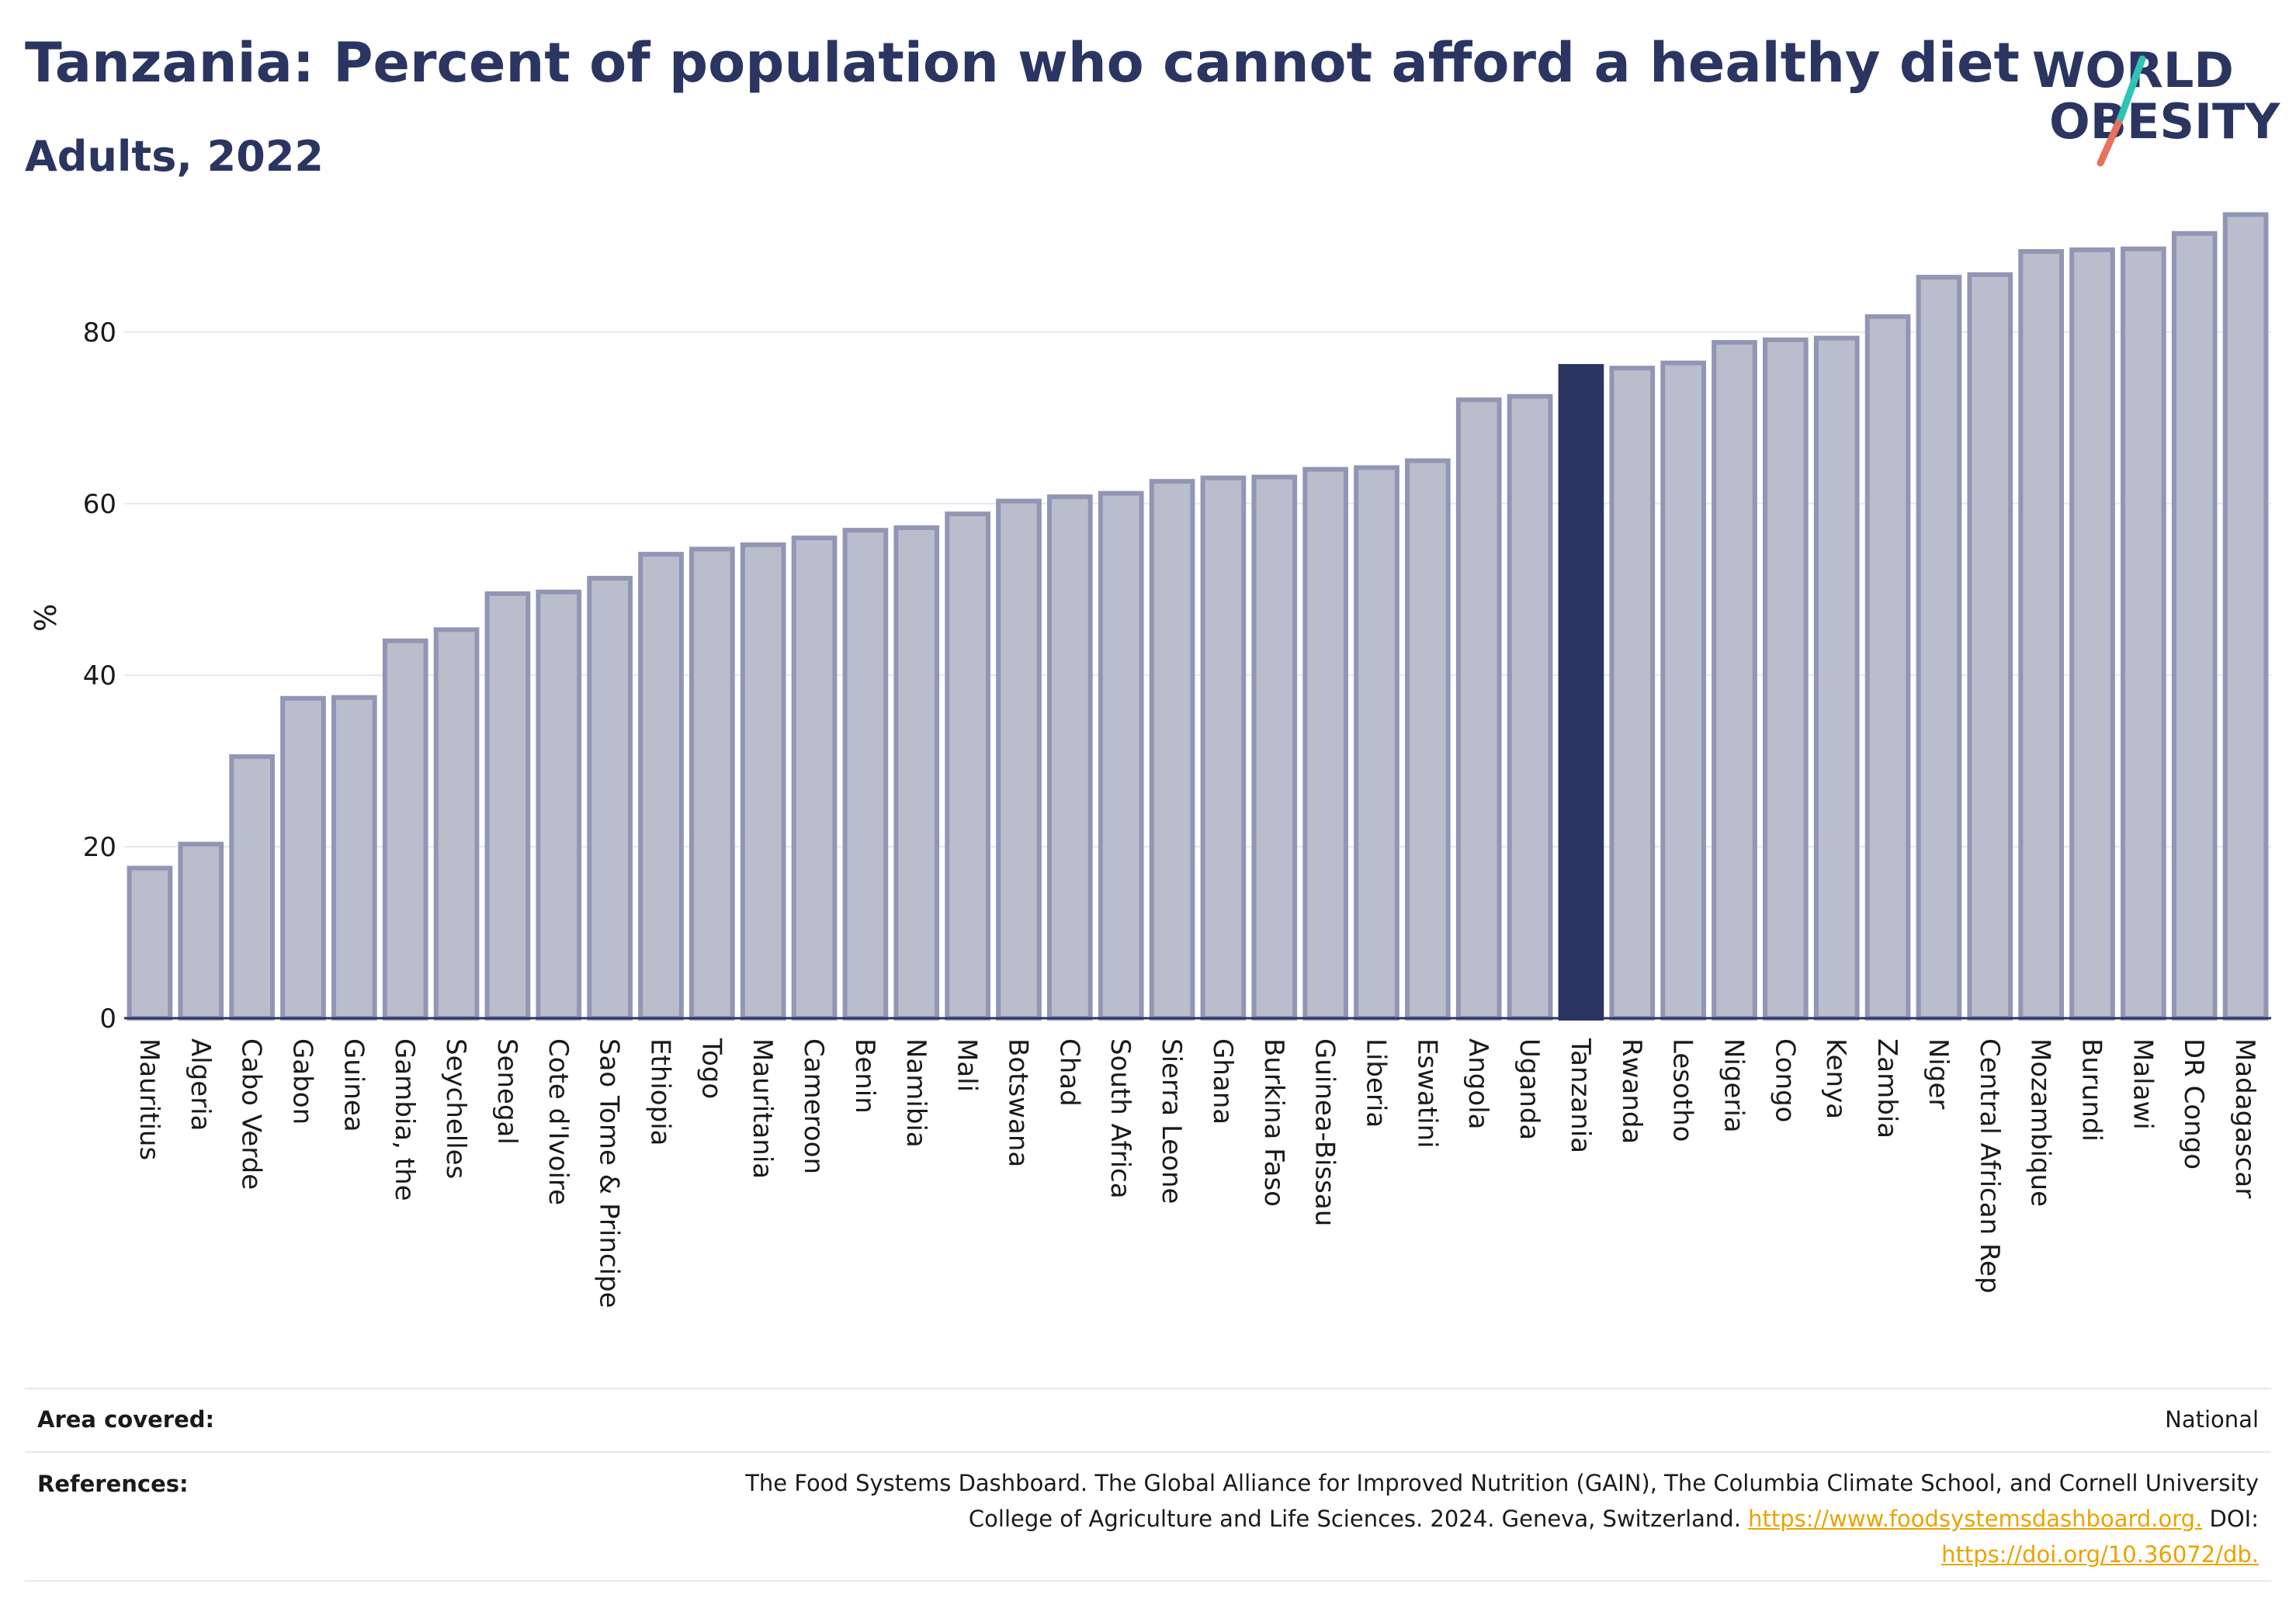  Describe the element at coordinates (762, 1108) in the screenshot. I see `x-tick-label: Mauritania` at that location.